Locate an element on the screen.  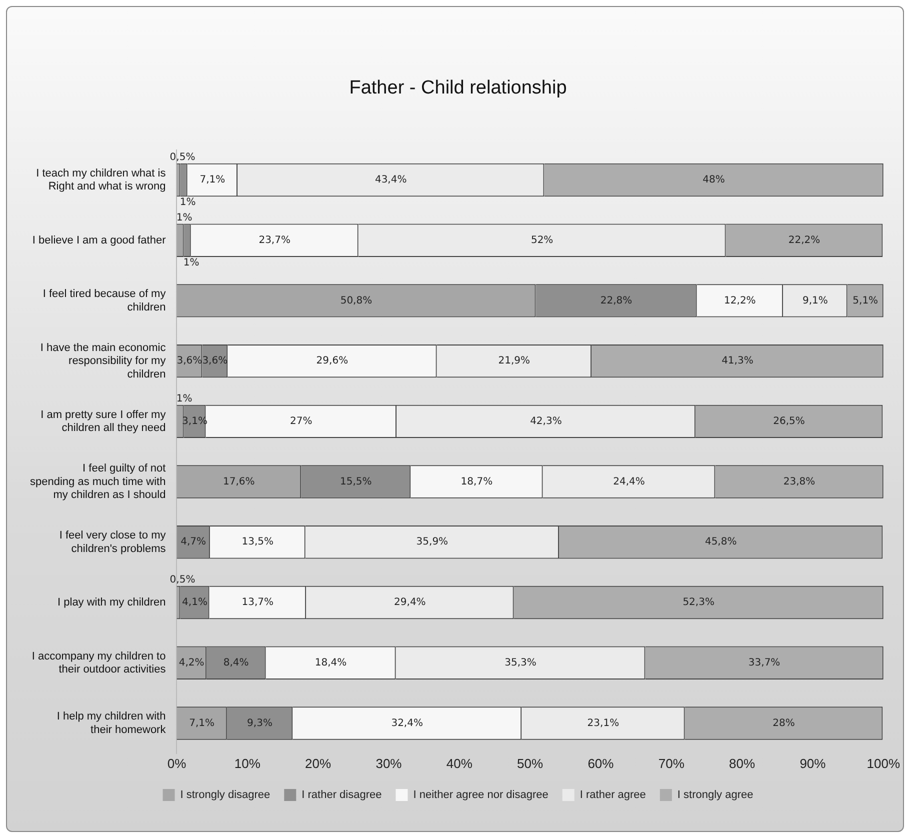
data-label: 18,7% is located at coordinates (476, 482).